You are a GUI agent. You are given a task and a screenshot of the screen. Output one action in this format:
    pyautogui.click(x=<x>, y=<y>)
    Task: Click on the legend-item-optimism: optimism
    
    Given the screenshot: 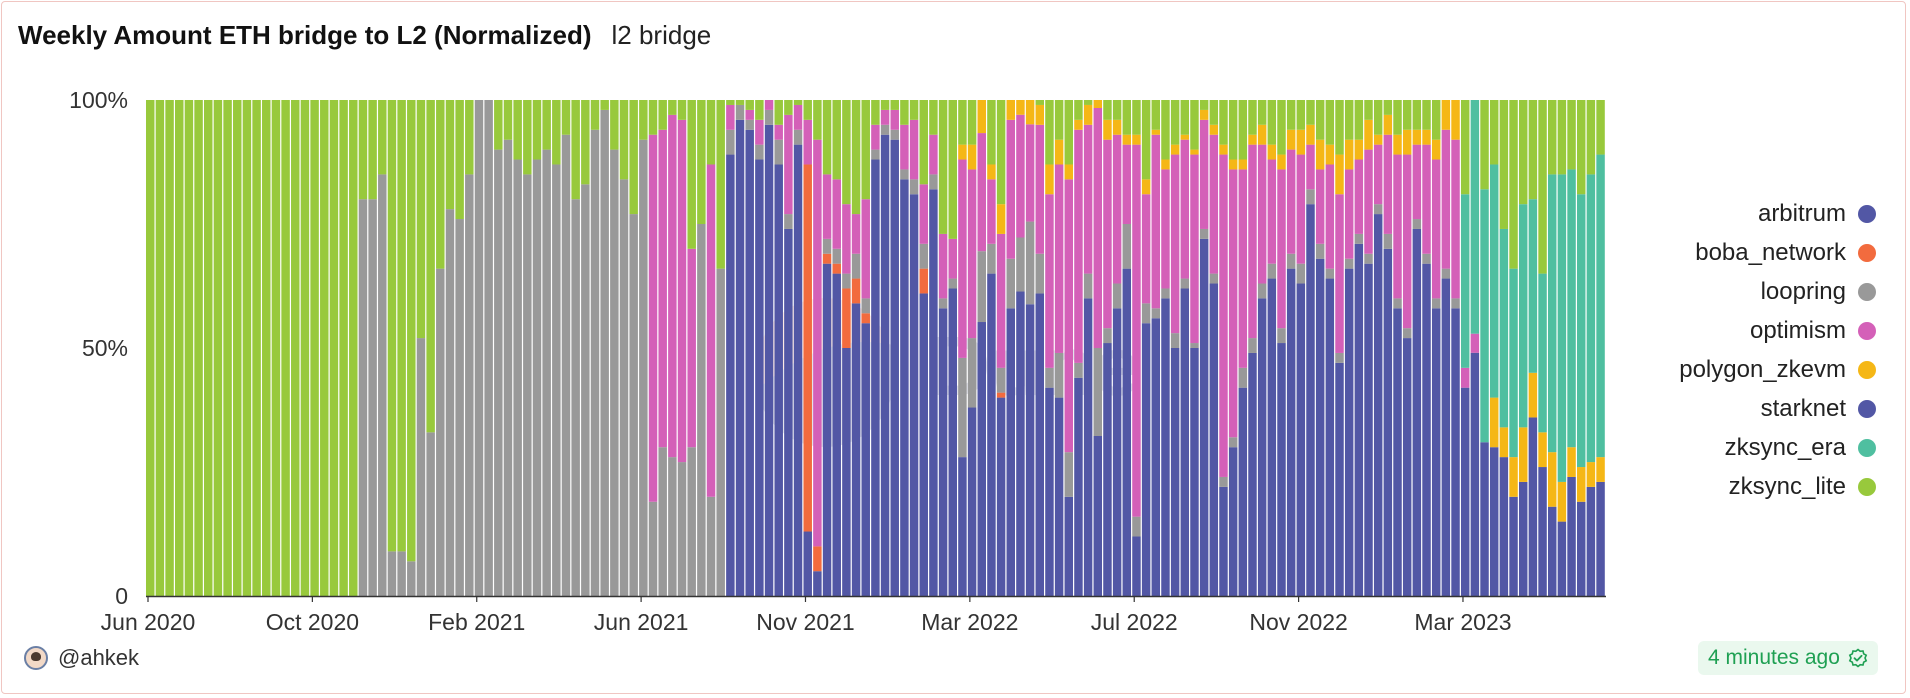 What is the action you would take?
    pyautogui.click(x=1738, y=330)
    